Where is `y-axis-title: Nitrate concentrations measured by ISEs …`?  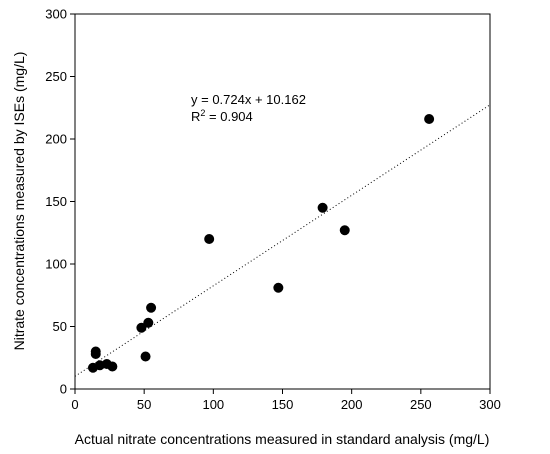 y-axis-title: Nitrate concentrations measured by ISEs … is located at coordinates (19, 201).